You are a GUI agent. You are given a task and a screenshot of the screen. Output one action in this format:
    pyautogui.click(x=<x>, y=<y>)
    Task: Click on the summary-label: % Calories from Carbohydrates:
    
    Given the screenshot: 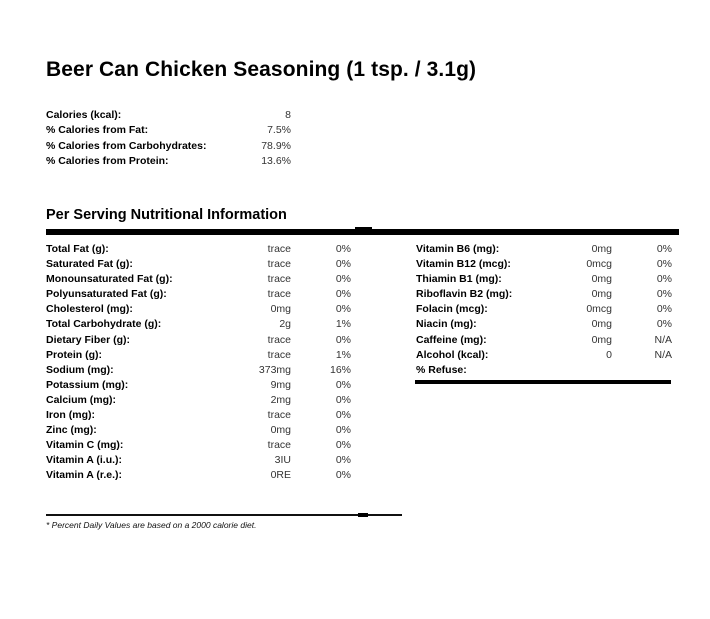 What is the action you would take?
    pyautogui.click(x=126, y=145)
    